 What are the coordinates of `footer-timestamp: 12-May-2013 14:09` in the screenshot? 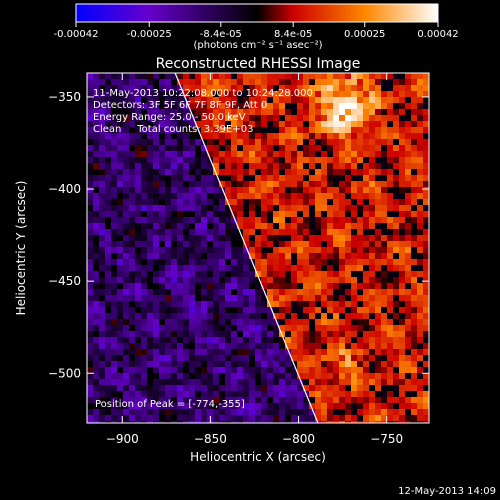 It's located at (447, 491).